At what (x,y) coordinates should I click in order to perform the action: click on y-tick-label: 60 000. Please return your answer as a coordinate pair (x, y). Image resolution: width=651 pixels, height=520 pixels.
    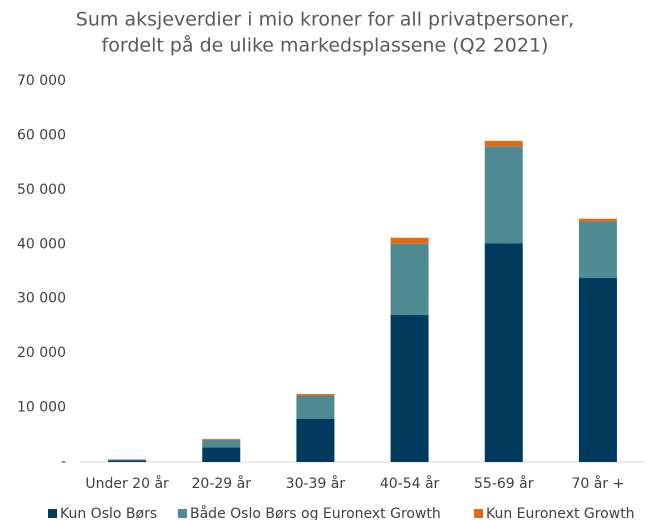
    Looking at the image, I should click on (41, 135).